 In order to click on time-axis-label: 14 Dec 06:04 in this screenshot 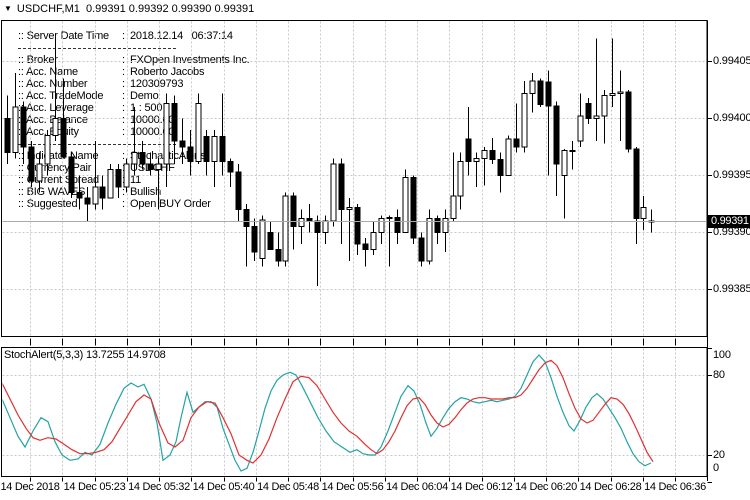, I will do `click(417, 487)`.